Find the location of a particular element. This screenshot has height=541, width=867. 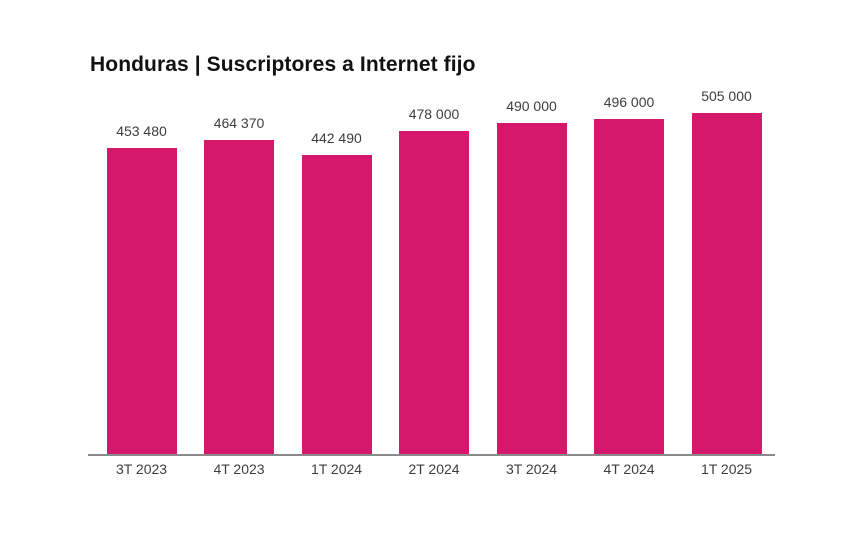

chart-title: Honduras | Suscriptores a Internet fijo is located at coordinates (283, 64).